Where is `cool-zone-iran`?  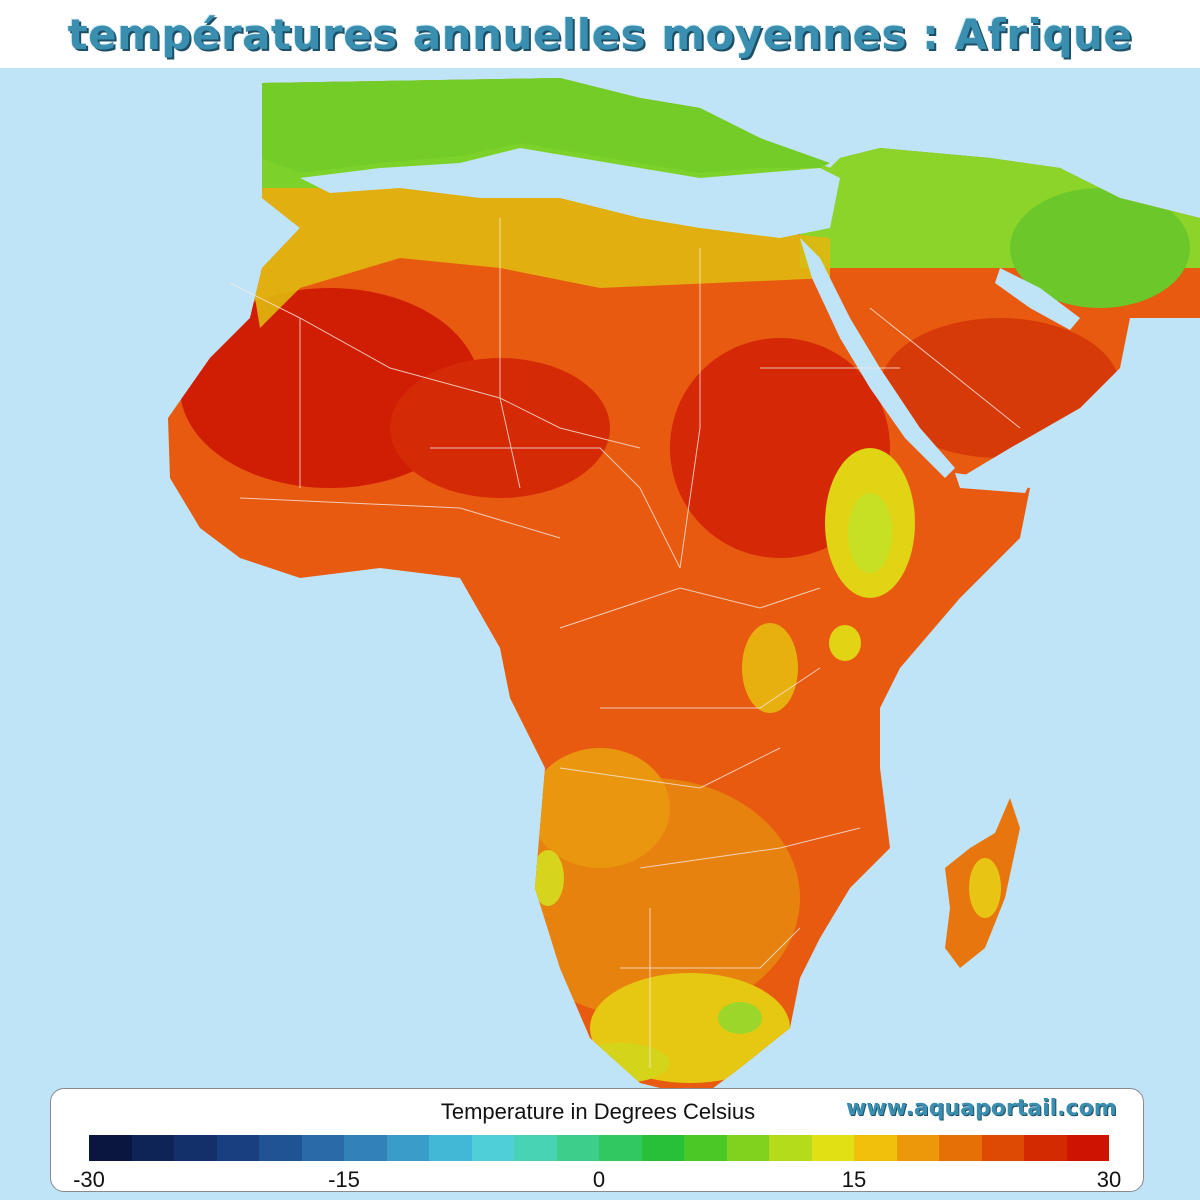
cool-zone-iran is located at coordinates (1100, 248).